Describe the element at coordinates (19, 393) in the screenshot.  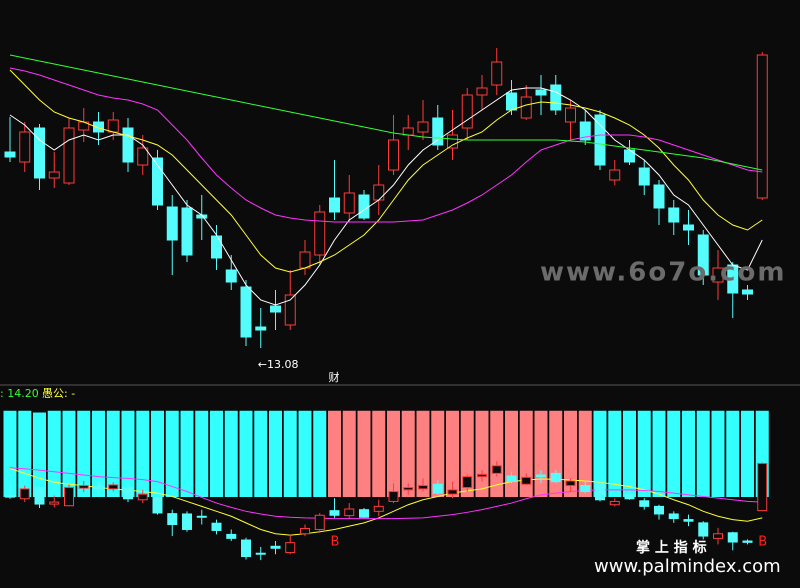
I see `indicator-label: : 14.20` at that location.